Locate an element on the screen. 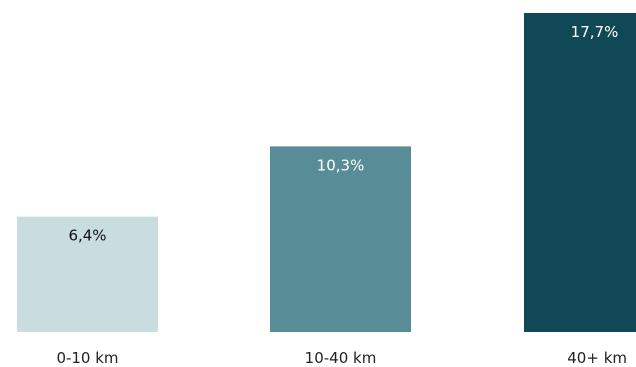 This screenshot has height=367, width=636. value-label-1: 6,4% is located at coordinates (87, 236).